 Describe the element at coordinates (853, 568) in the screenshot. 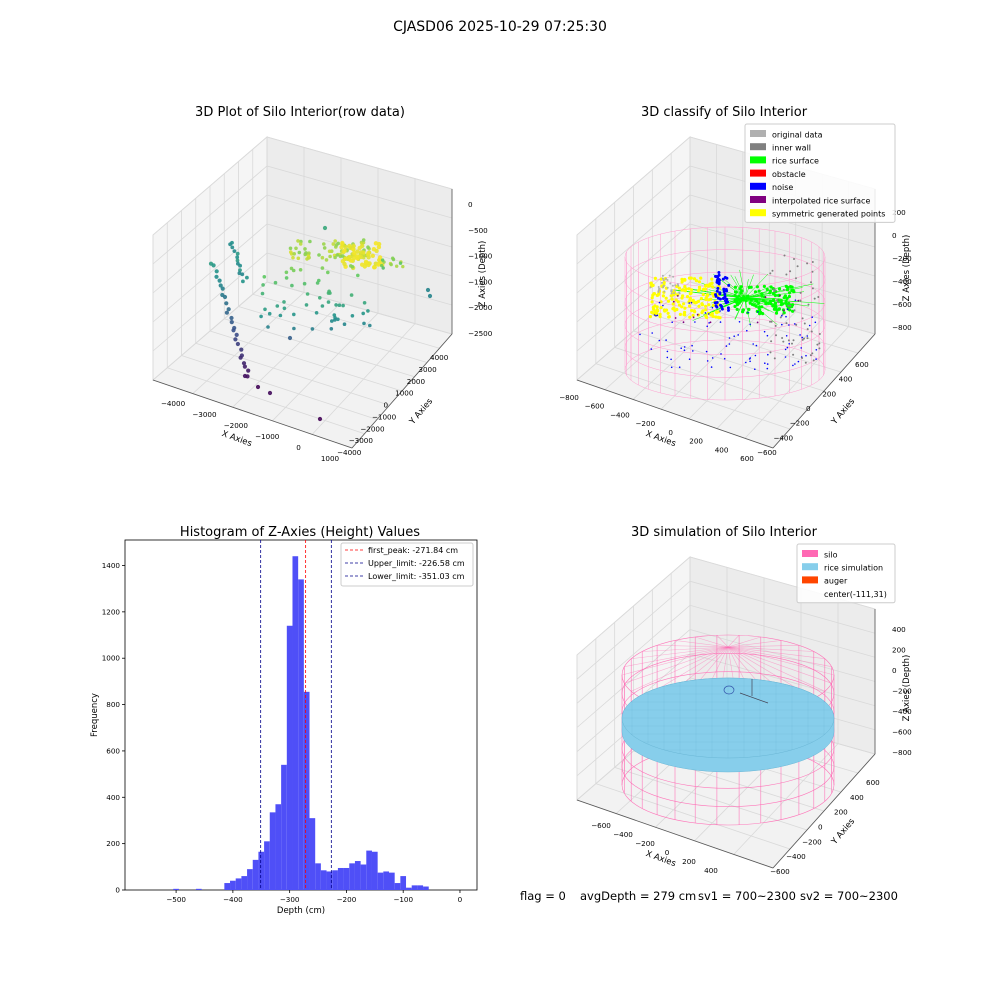

I see `legend-label: rice simulation` at that location.